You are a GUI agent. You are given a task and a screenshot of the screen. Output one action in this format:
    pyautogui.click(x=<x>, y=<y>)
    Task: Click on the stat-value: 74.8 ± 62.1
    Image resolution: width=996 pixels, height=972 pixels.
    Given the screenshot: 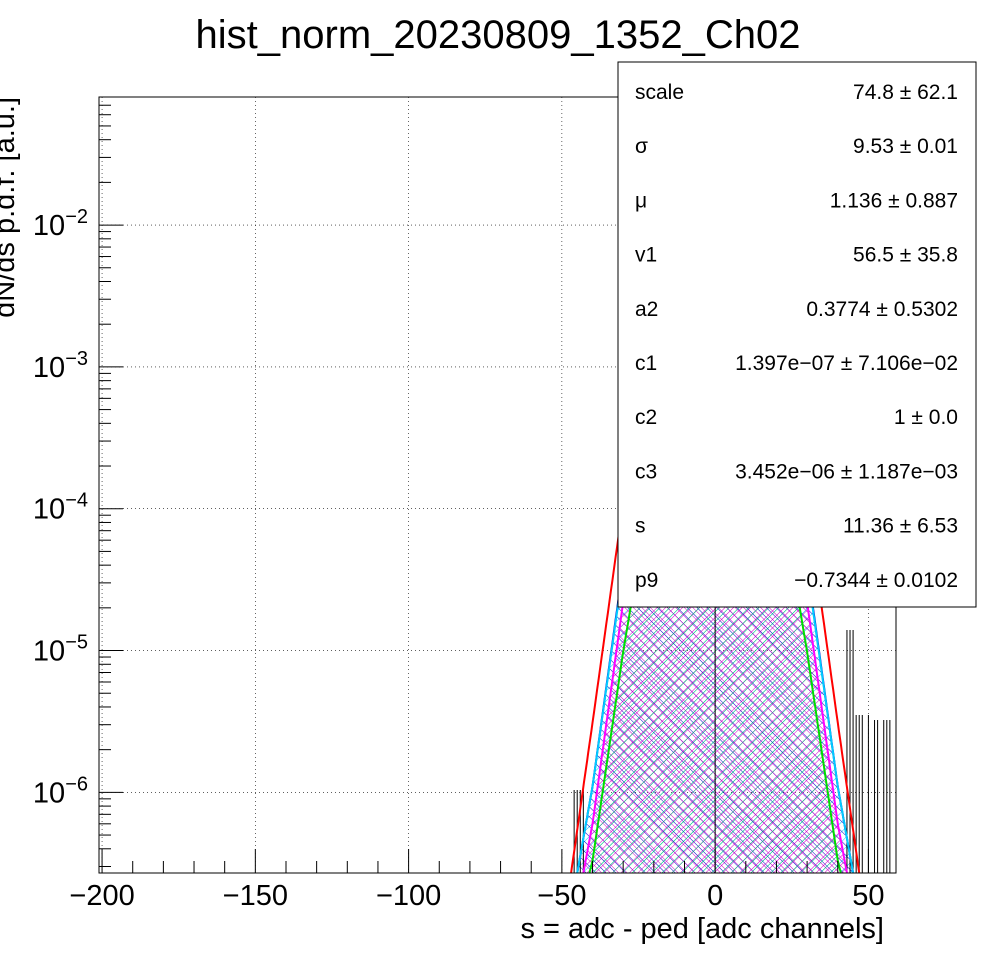 What is the action you would take?
    pyautogui.click(x=905, y=92)
    